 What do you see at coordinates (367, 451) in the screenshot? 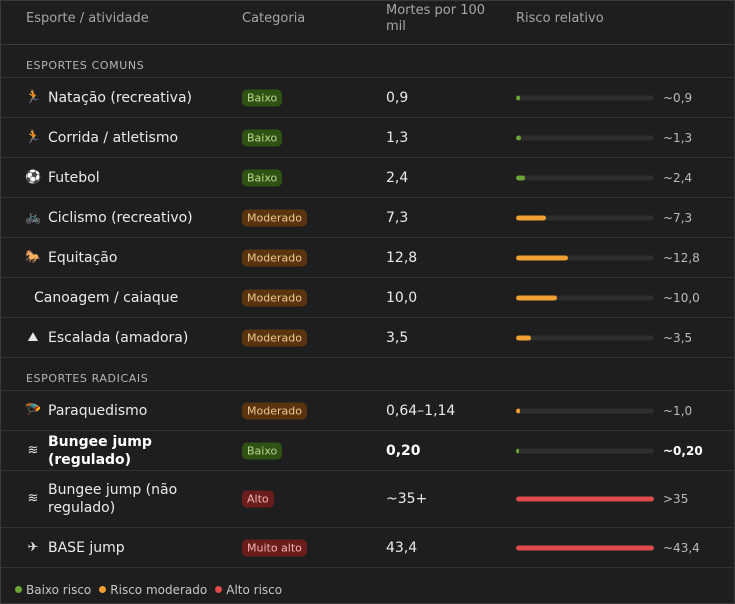
I see `table-row: ≋ Bungee jump (regulado) Baixo 0,20 ~0,20` at bounding box center [367, 451].